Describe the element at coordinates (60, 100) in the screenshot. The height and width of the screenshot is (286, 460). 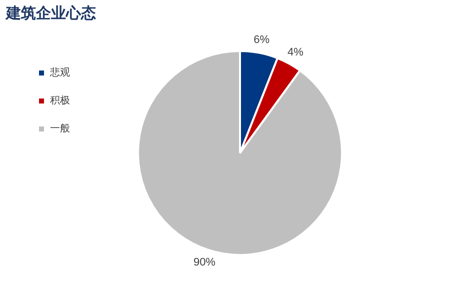
I see `legend-label: 积极` at that location.